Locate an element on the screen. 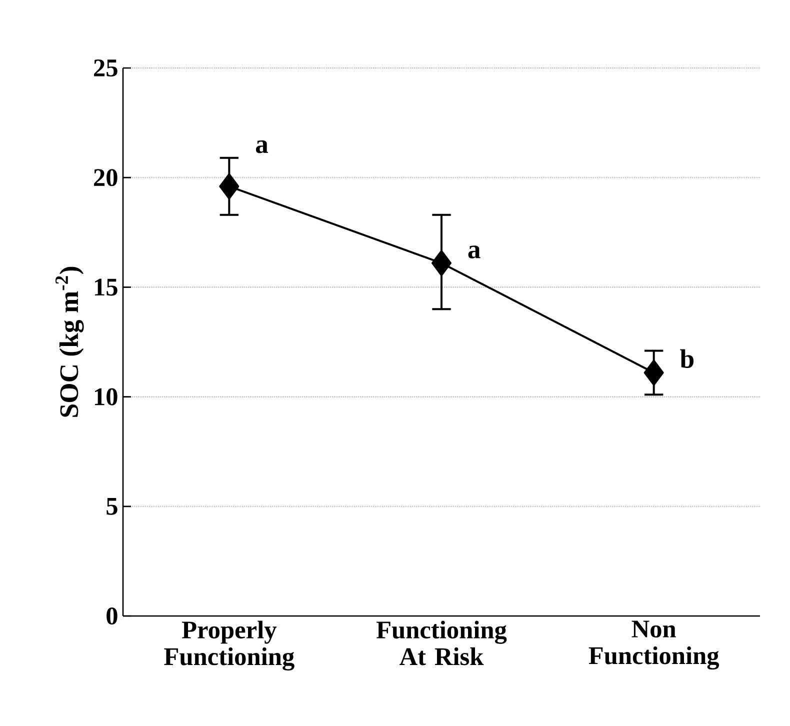  x-tick-label: Functioning At Risk is located at coordinates (441, 643).